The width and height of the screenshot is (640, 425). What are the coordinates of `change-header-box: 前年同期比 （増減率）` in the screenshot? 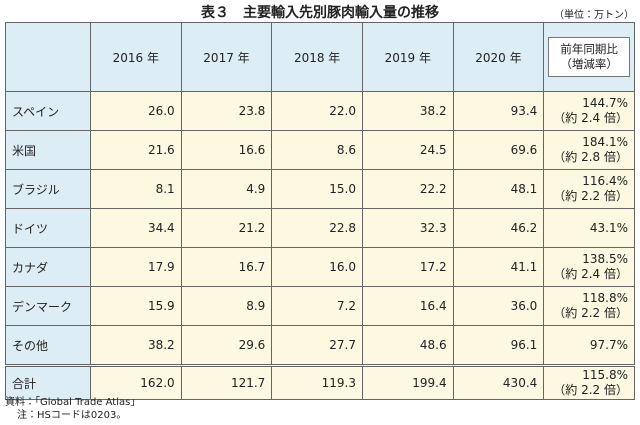 It's located at (589, 57).